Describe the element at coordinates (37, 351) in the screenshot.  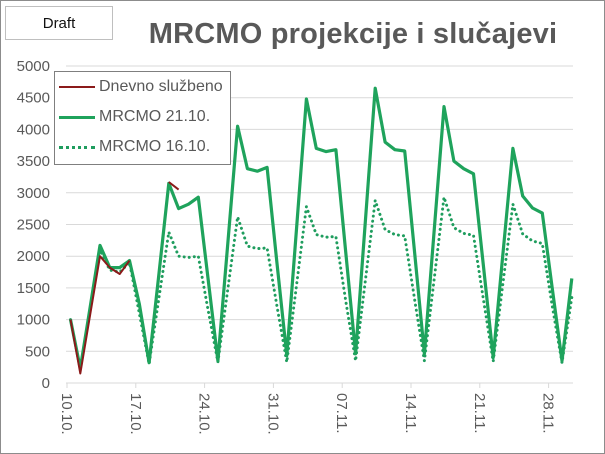
I see `y-tick-label: 500` at that location.